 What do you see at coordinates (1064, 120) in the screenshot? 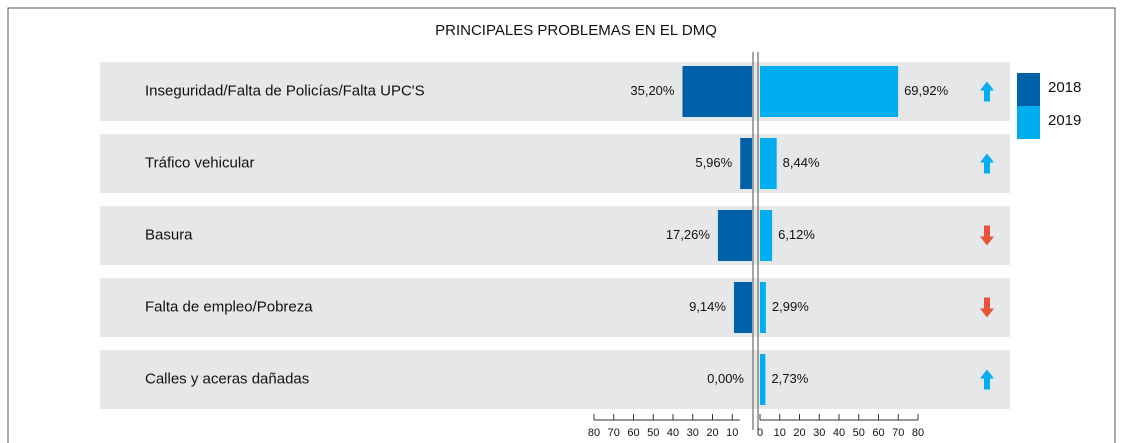
I see `legend-label: 2019` at bounding box center [1064, 120].